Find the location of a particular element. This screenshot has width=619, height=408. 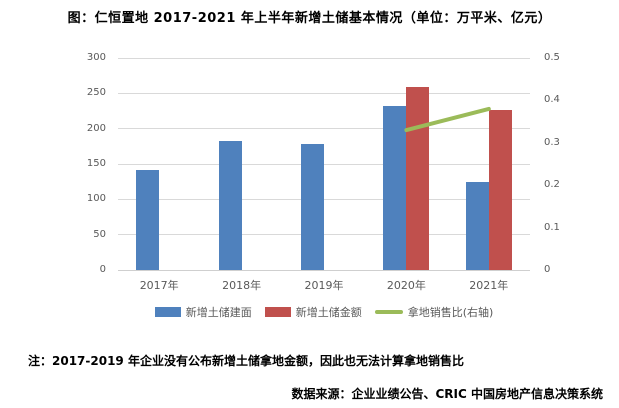

x-axis-label: 2021年 is located at coordinates (489, 285).